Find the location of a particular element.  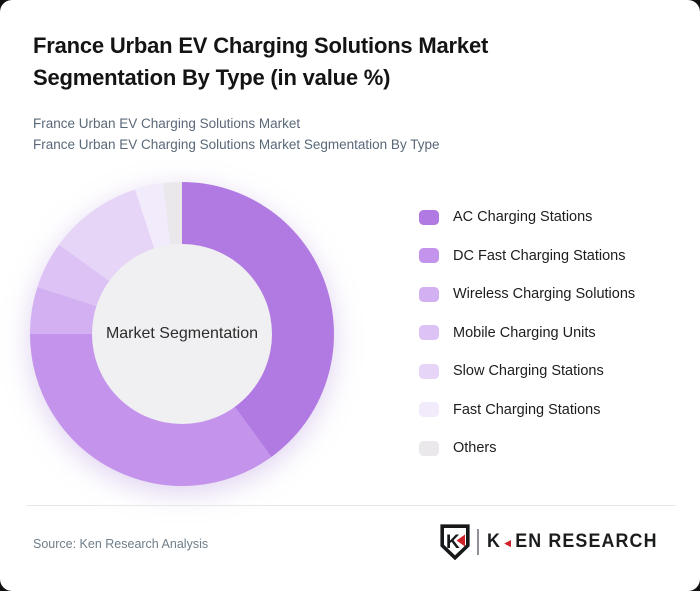

legend-label: DC Fast Charging Stations is located at coordinates (539, 255).